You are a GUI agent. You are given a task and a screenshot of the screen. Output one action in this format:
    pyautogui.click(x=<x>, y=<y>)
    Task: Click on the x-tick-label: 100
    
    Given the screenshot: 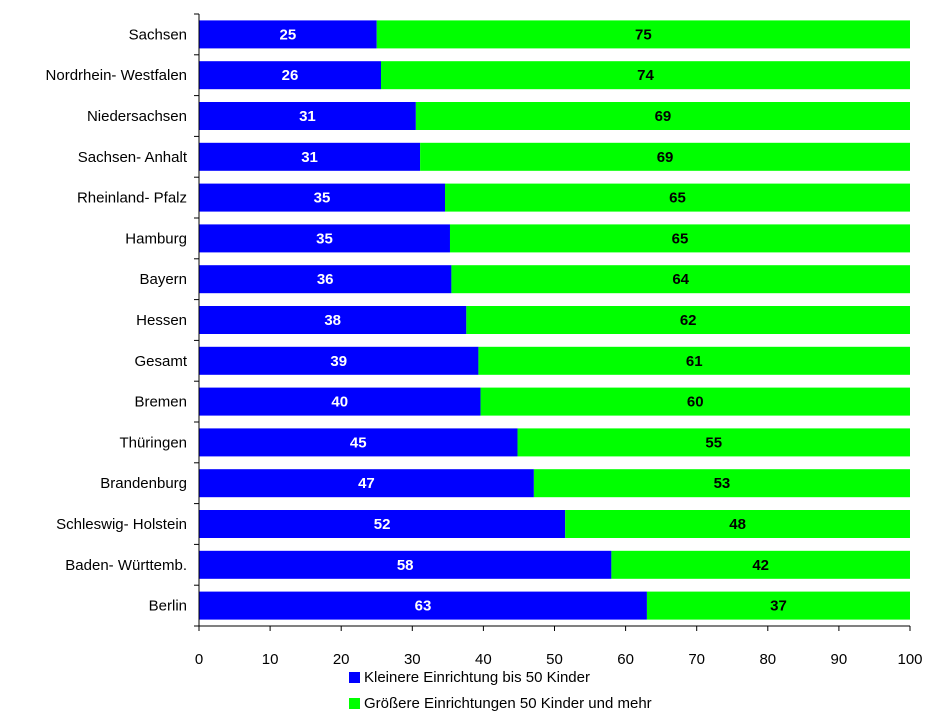 What is the action you would take?
    pyautogui.click(x=909, y=659)
    